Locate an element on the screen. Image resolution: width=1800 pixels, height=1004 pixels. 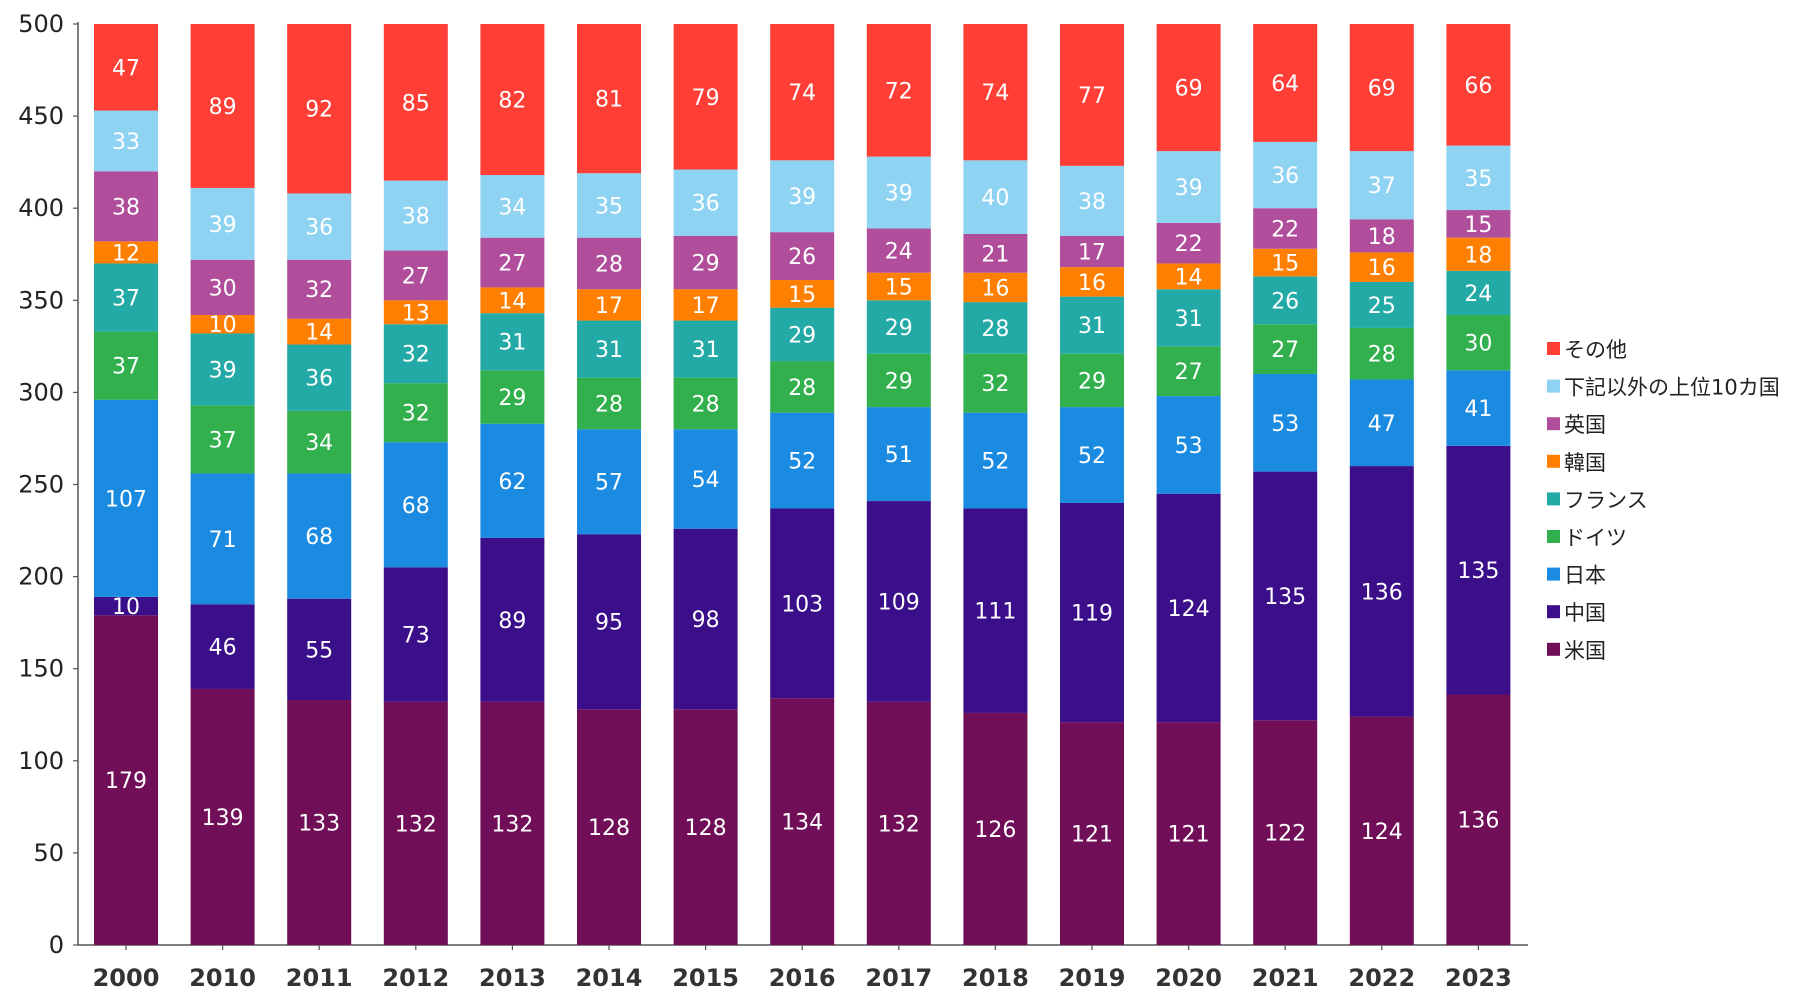
legend-item: 英国 is located at coordinates (1576, 425).